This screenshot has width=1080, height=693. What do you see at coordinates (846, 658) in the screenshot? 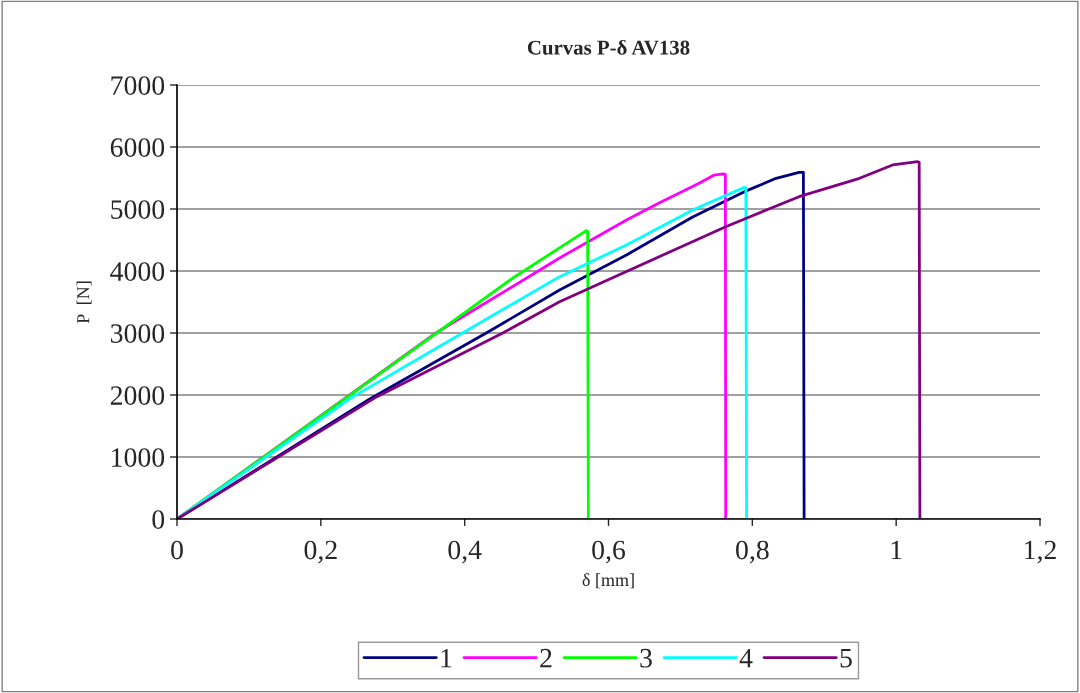
I see `legend-label: 5` at bounding box center [846, 658].